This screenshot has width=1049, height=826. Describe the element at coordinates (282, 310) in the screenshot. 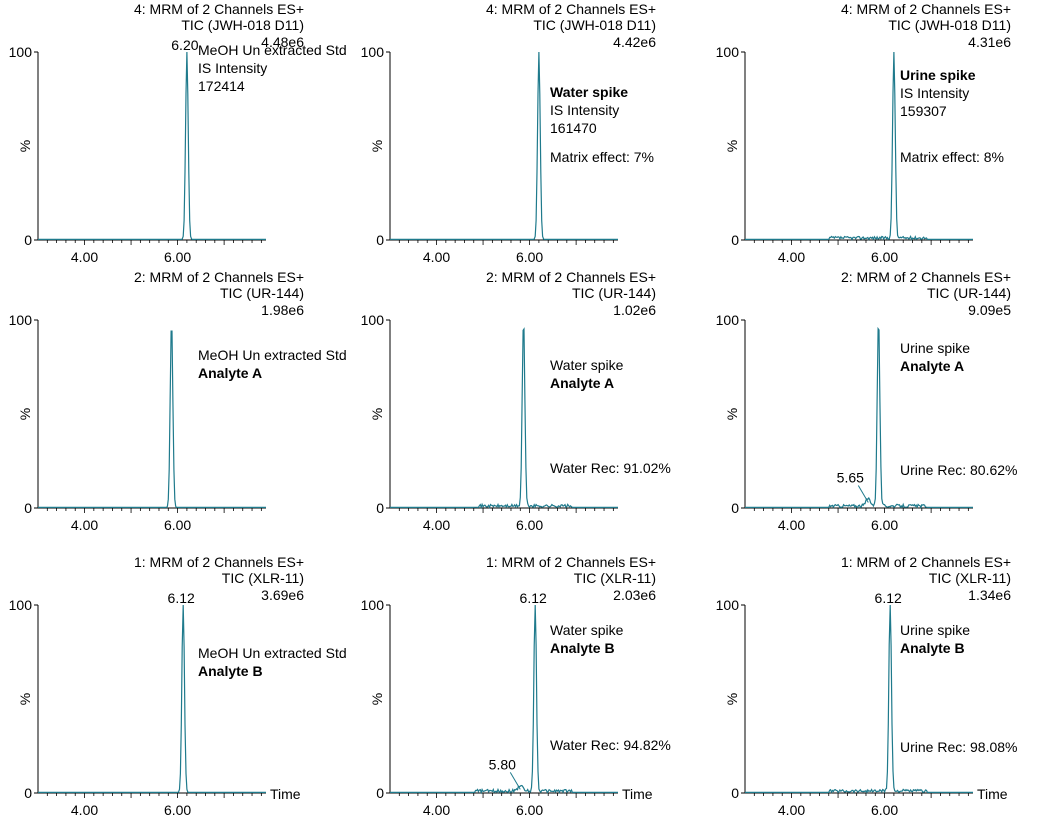

I see `intensity-value: 1.98e6` at that location.